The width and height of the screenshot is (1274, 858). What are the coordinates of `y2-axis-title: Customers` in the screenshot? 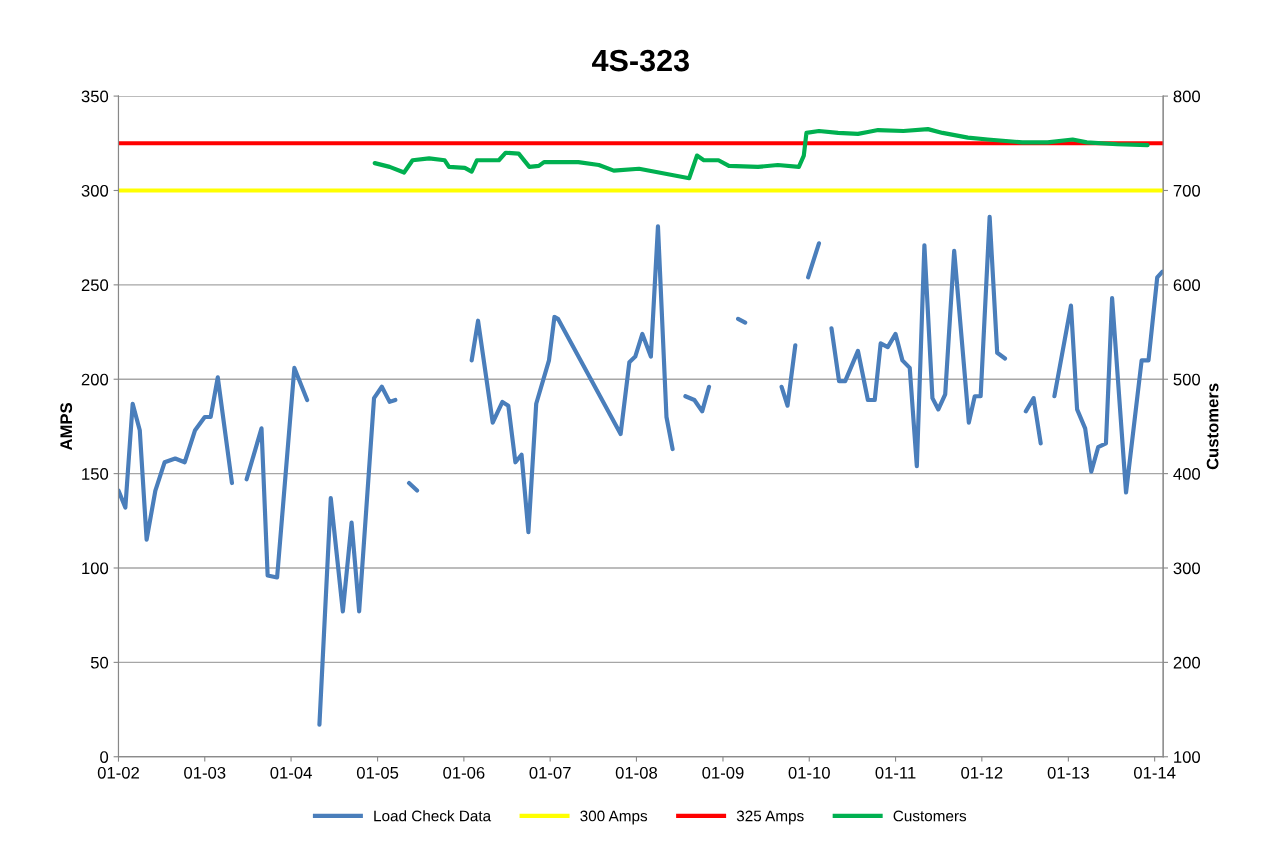 It's located at (1212, 426).